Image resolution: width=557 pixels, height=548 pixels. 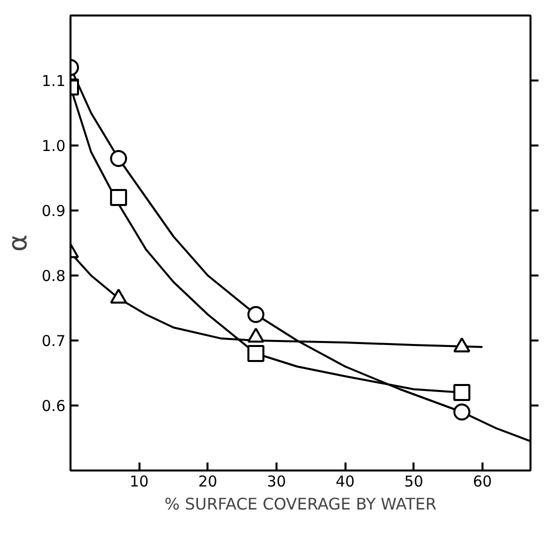 What do you see at coordinates (482, 481) in the screenshot?
I see `x-tick-label: 60` at bounding box center [482, 481].